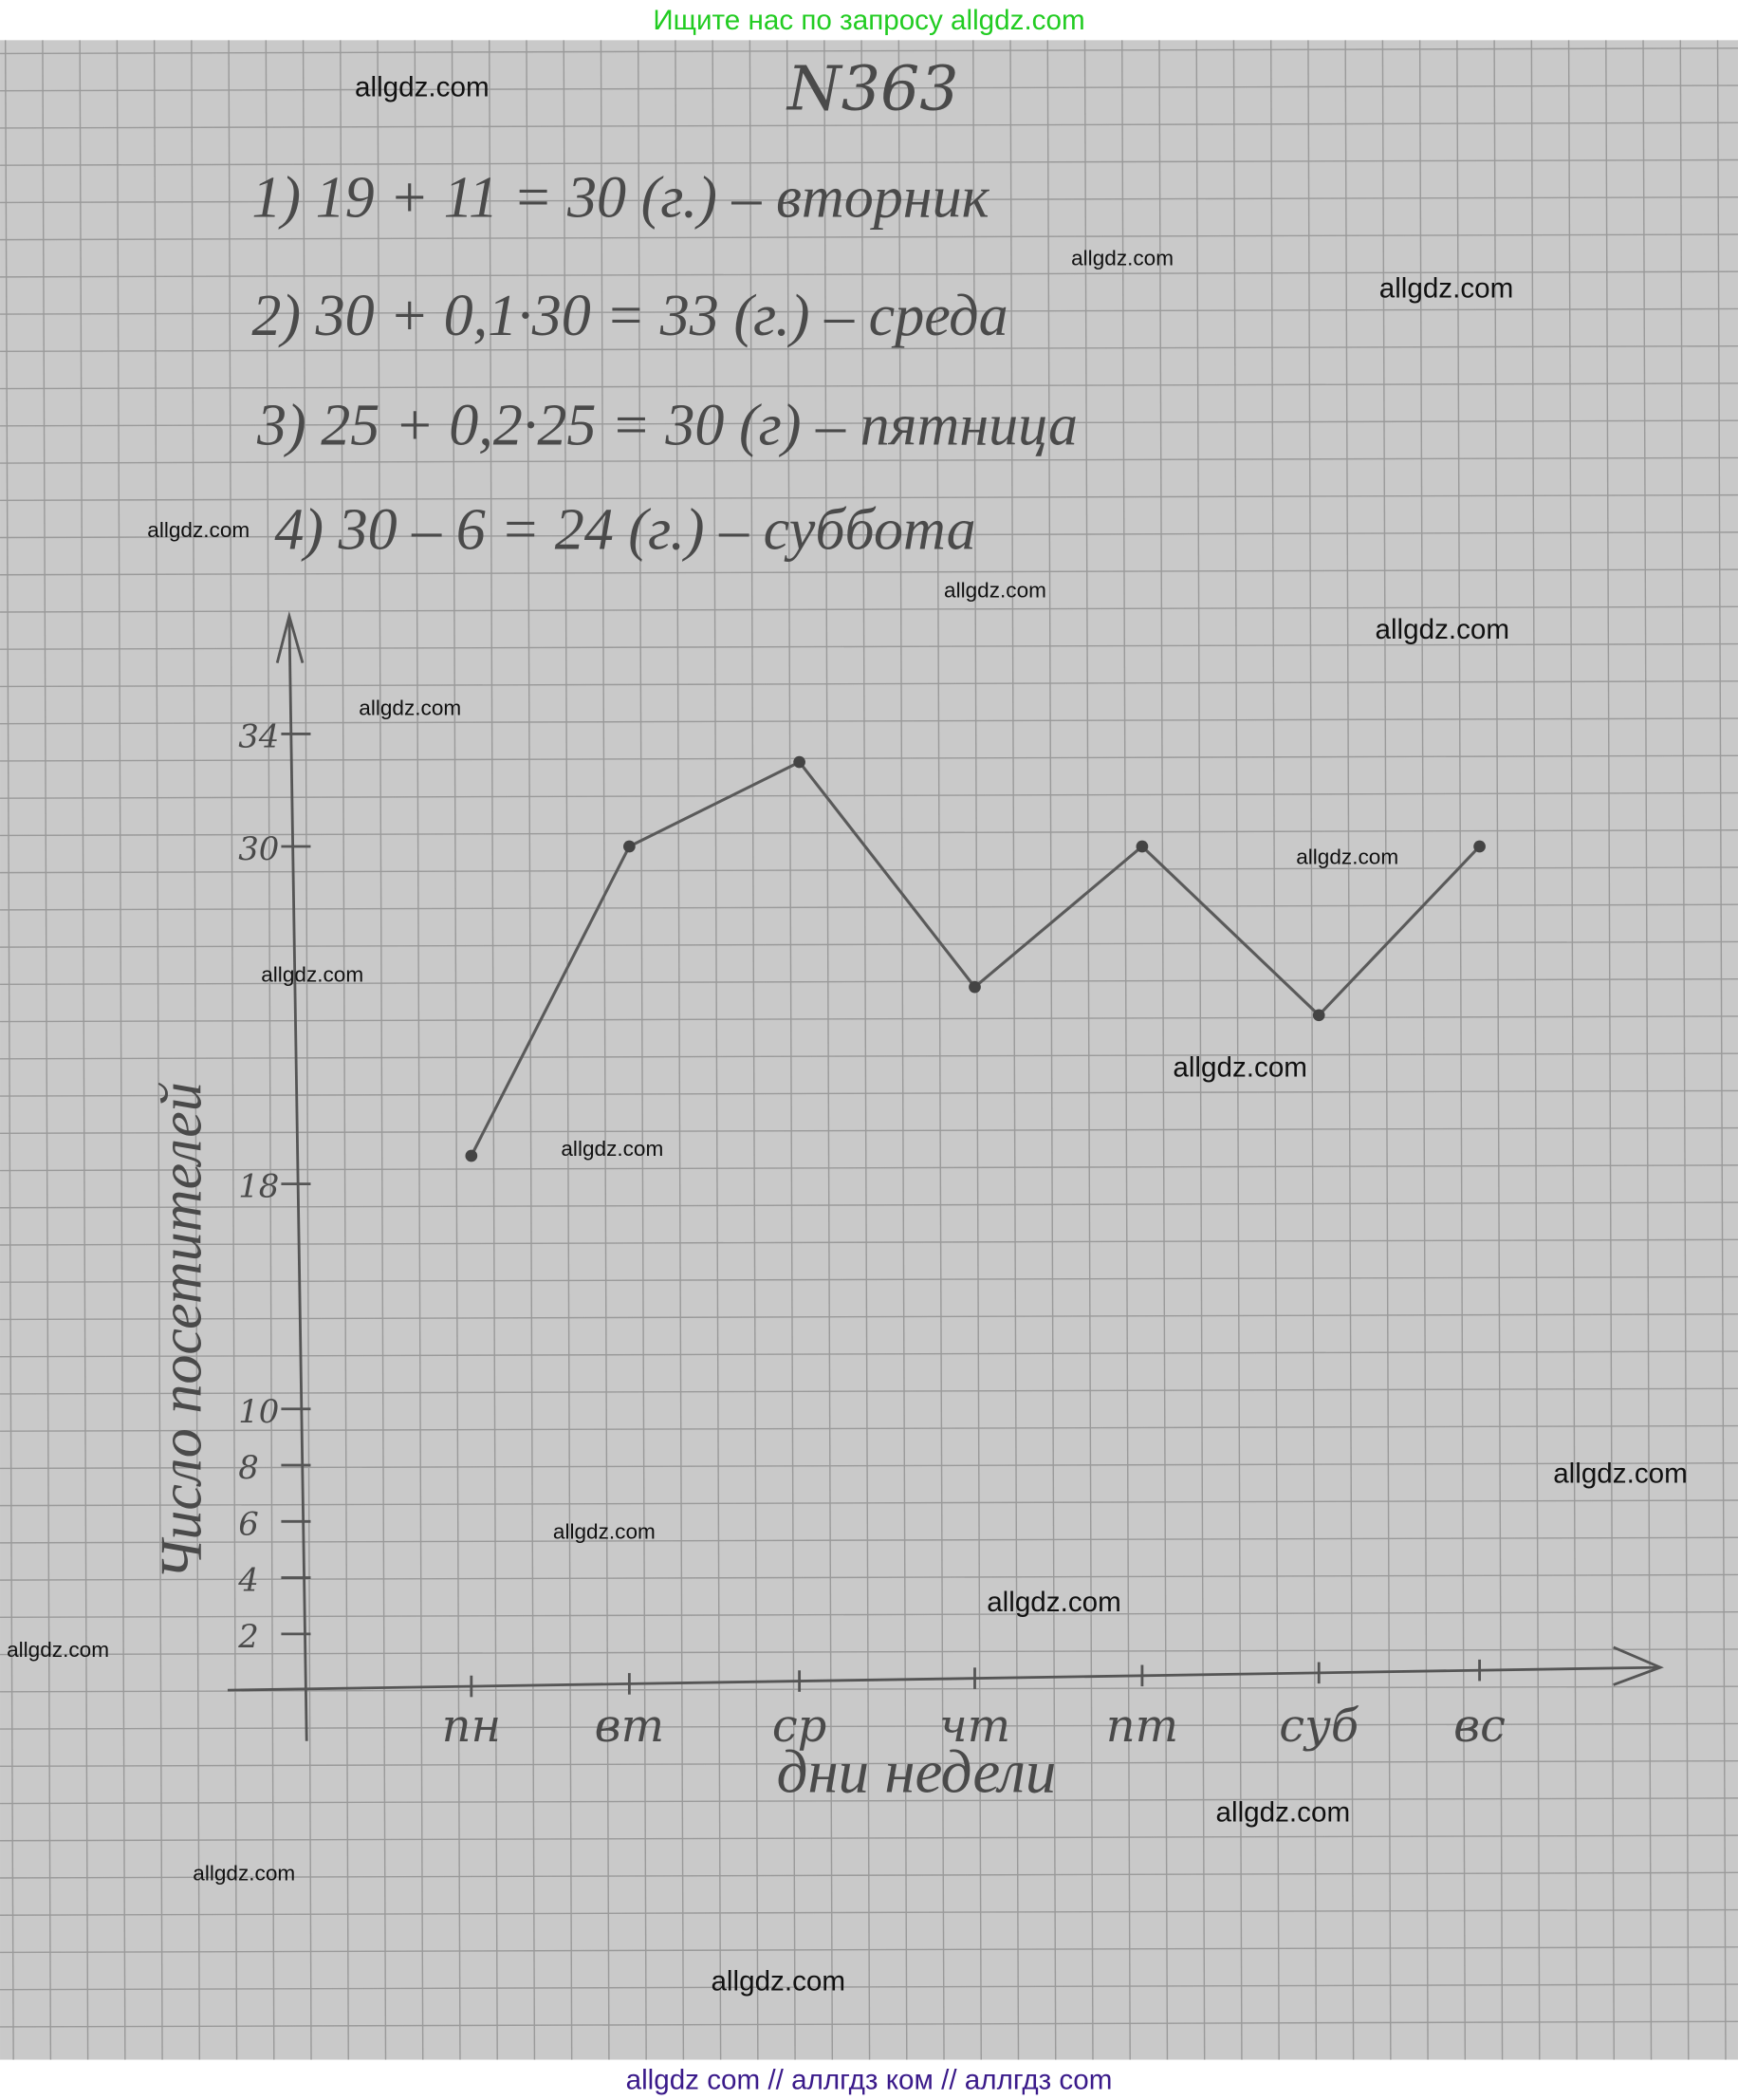 This screenshot has height=2100, width=1738. I want to click on x-axis-arrow, so click(1638, 1665).